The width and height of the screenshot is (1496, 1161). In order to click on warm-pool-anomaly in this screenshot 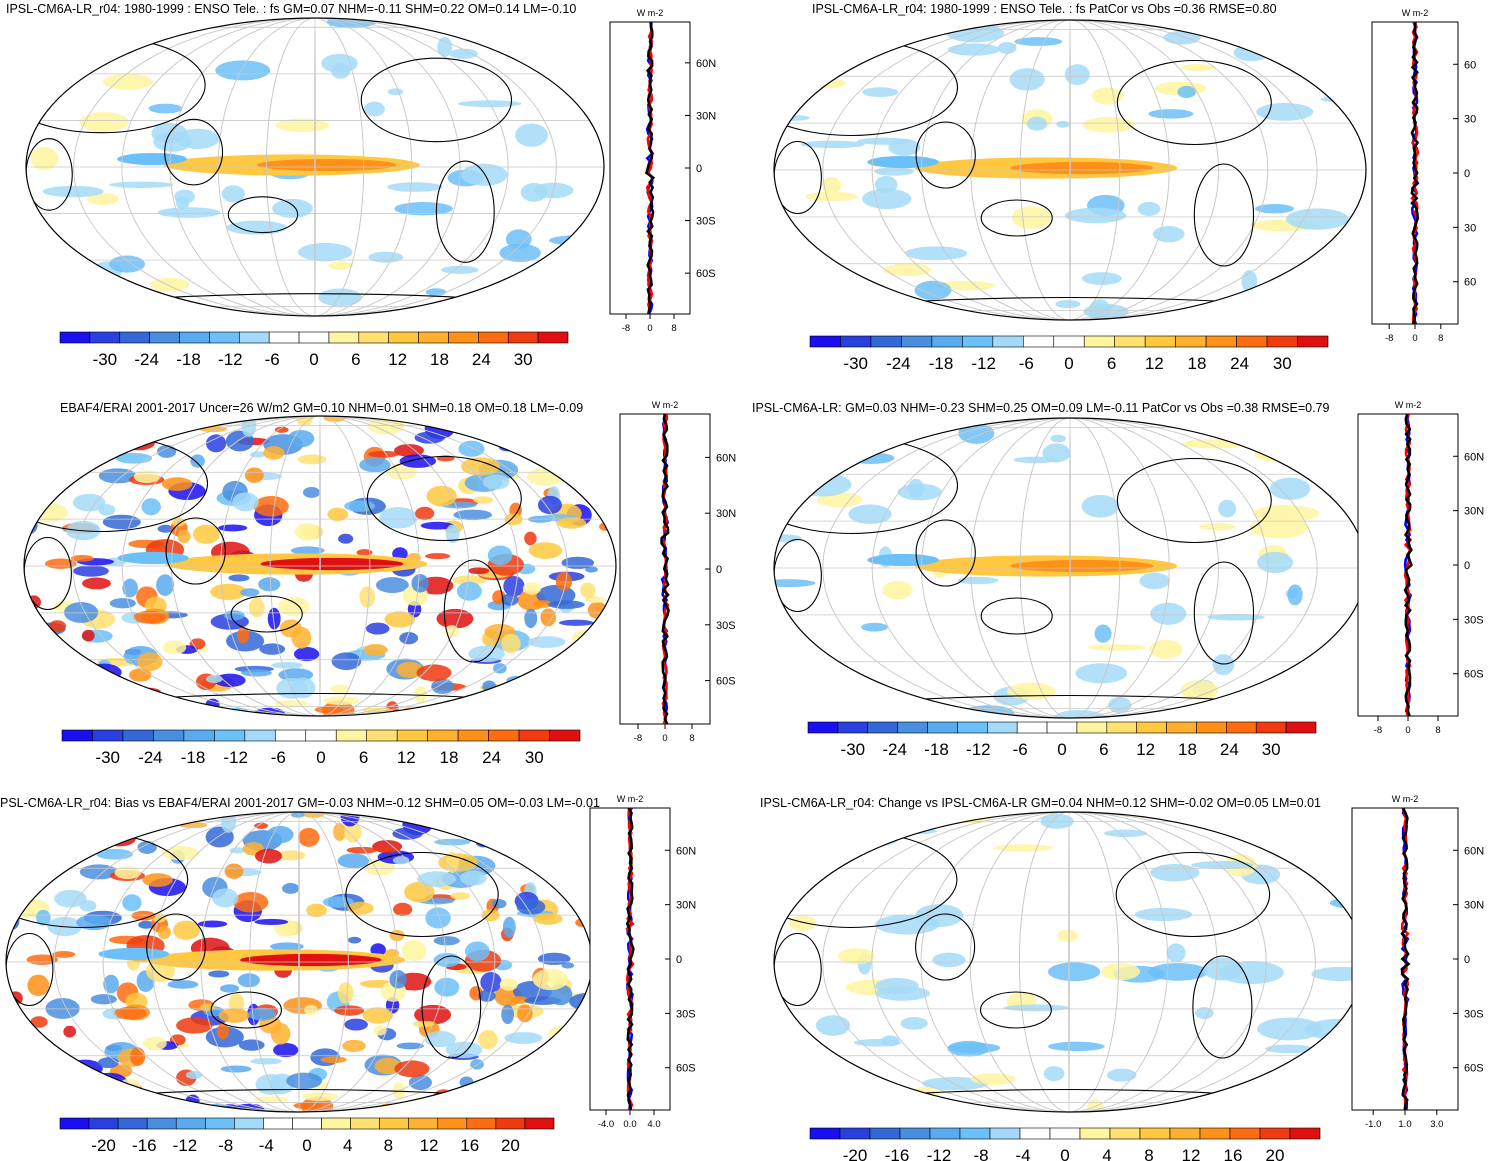, I will do `click(903, 560)`.